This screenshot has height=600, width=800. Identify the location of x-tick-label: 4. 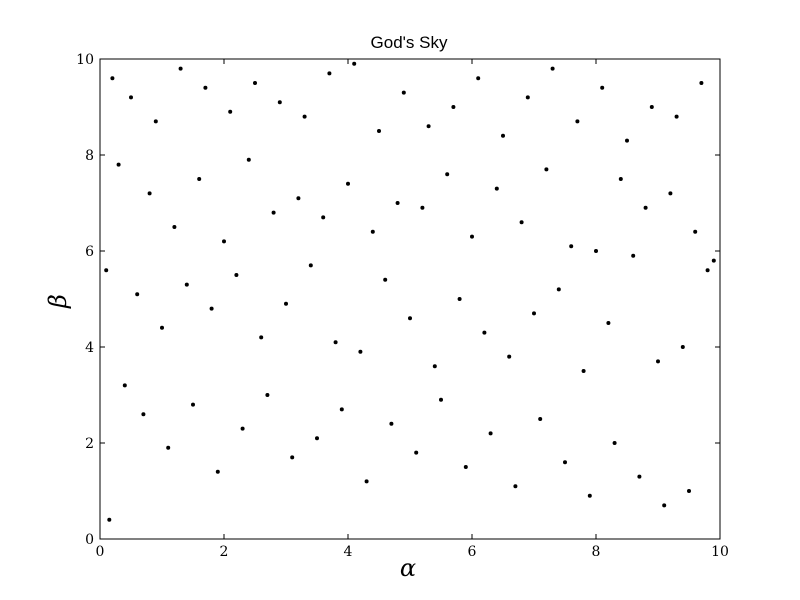
(348, 552).